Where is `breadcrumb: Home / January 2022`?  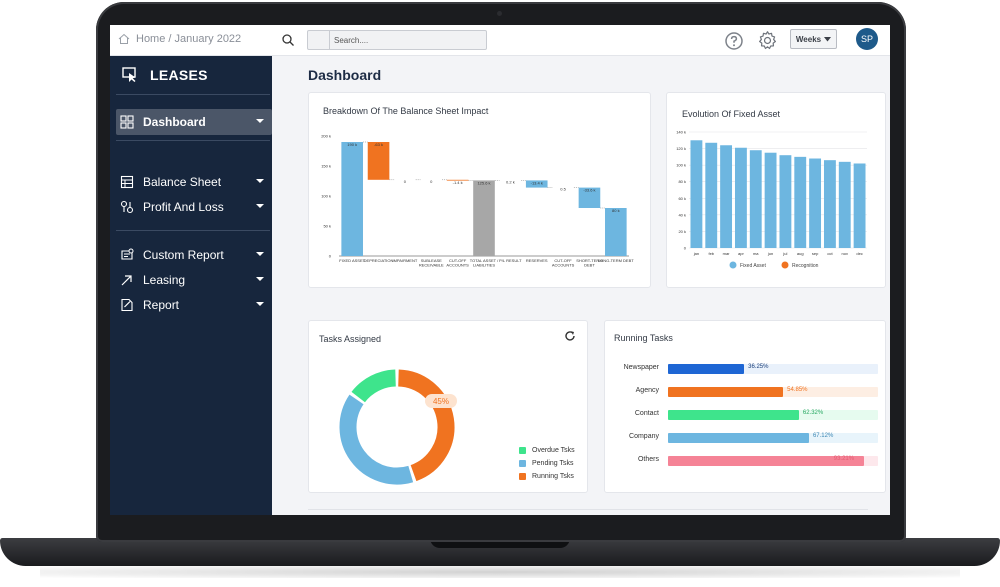 breadcrumb: Home / January 2022 is located at coordinates (179, 39).